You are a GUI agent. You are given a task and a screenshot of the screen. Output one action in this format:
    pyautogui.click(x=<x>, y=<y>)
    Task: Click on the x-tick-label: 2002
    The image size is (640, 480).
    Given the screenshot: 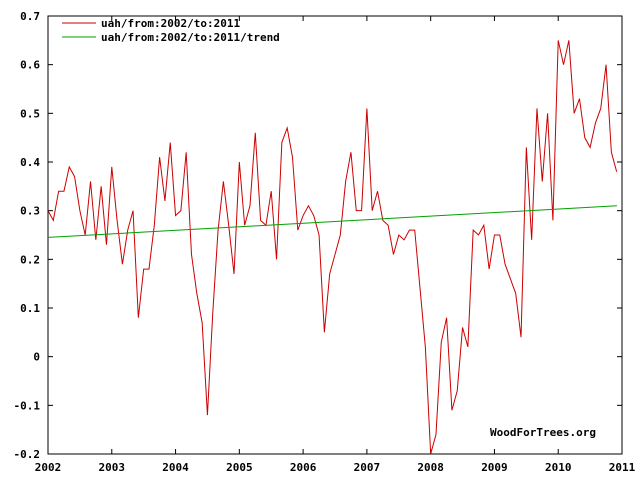 What is the action you would take?
    pyautogui.click(x=48, y=467)
    